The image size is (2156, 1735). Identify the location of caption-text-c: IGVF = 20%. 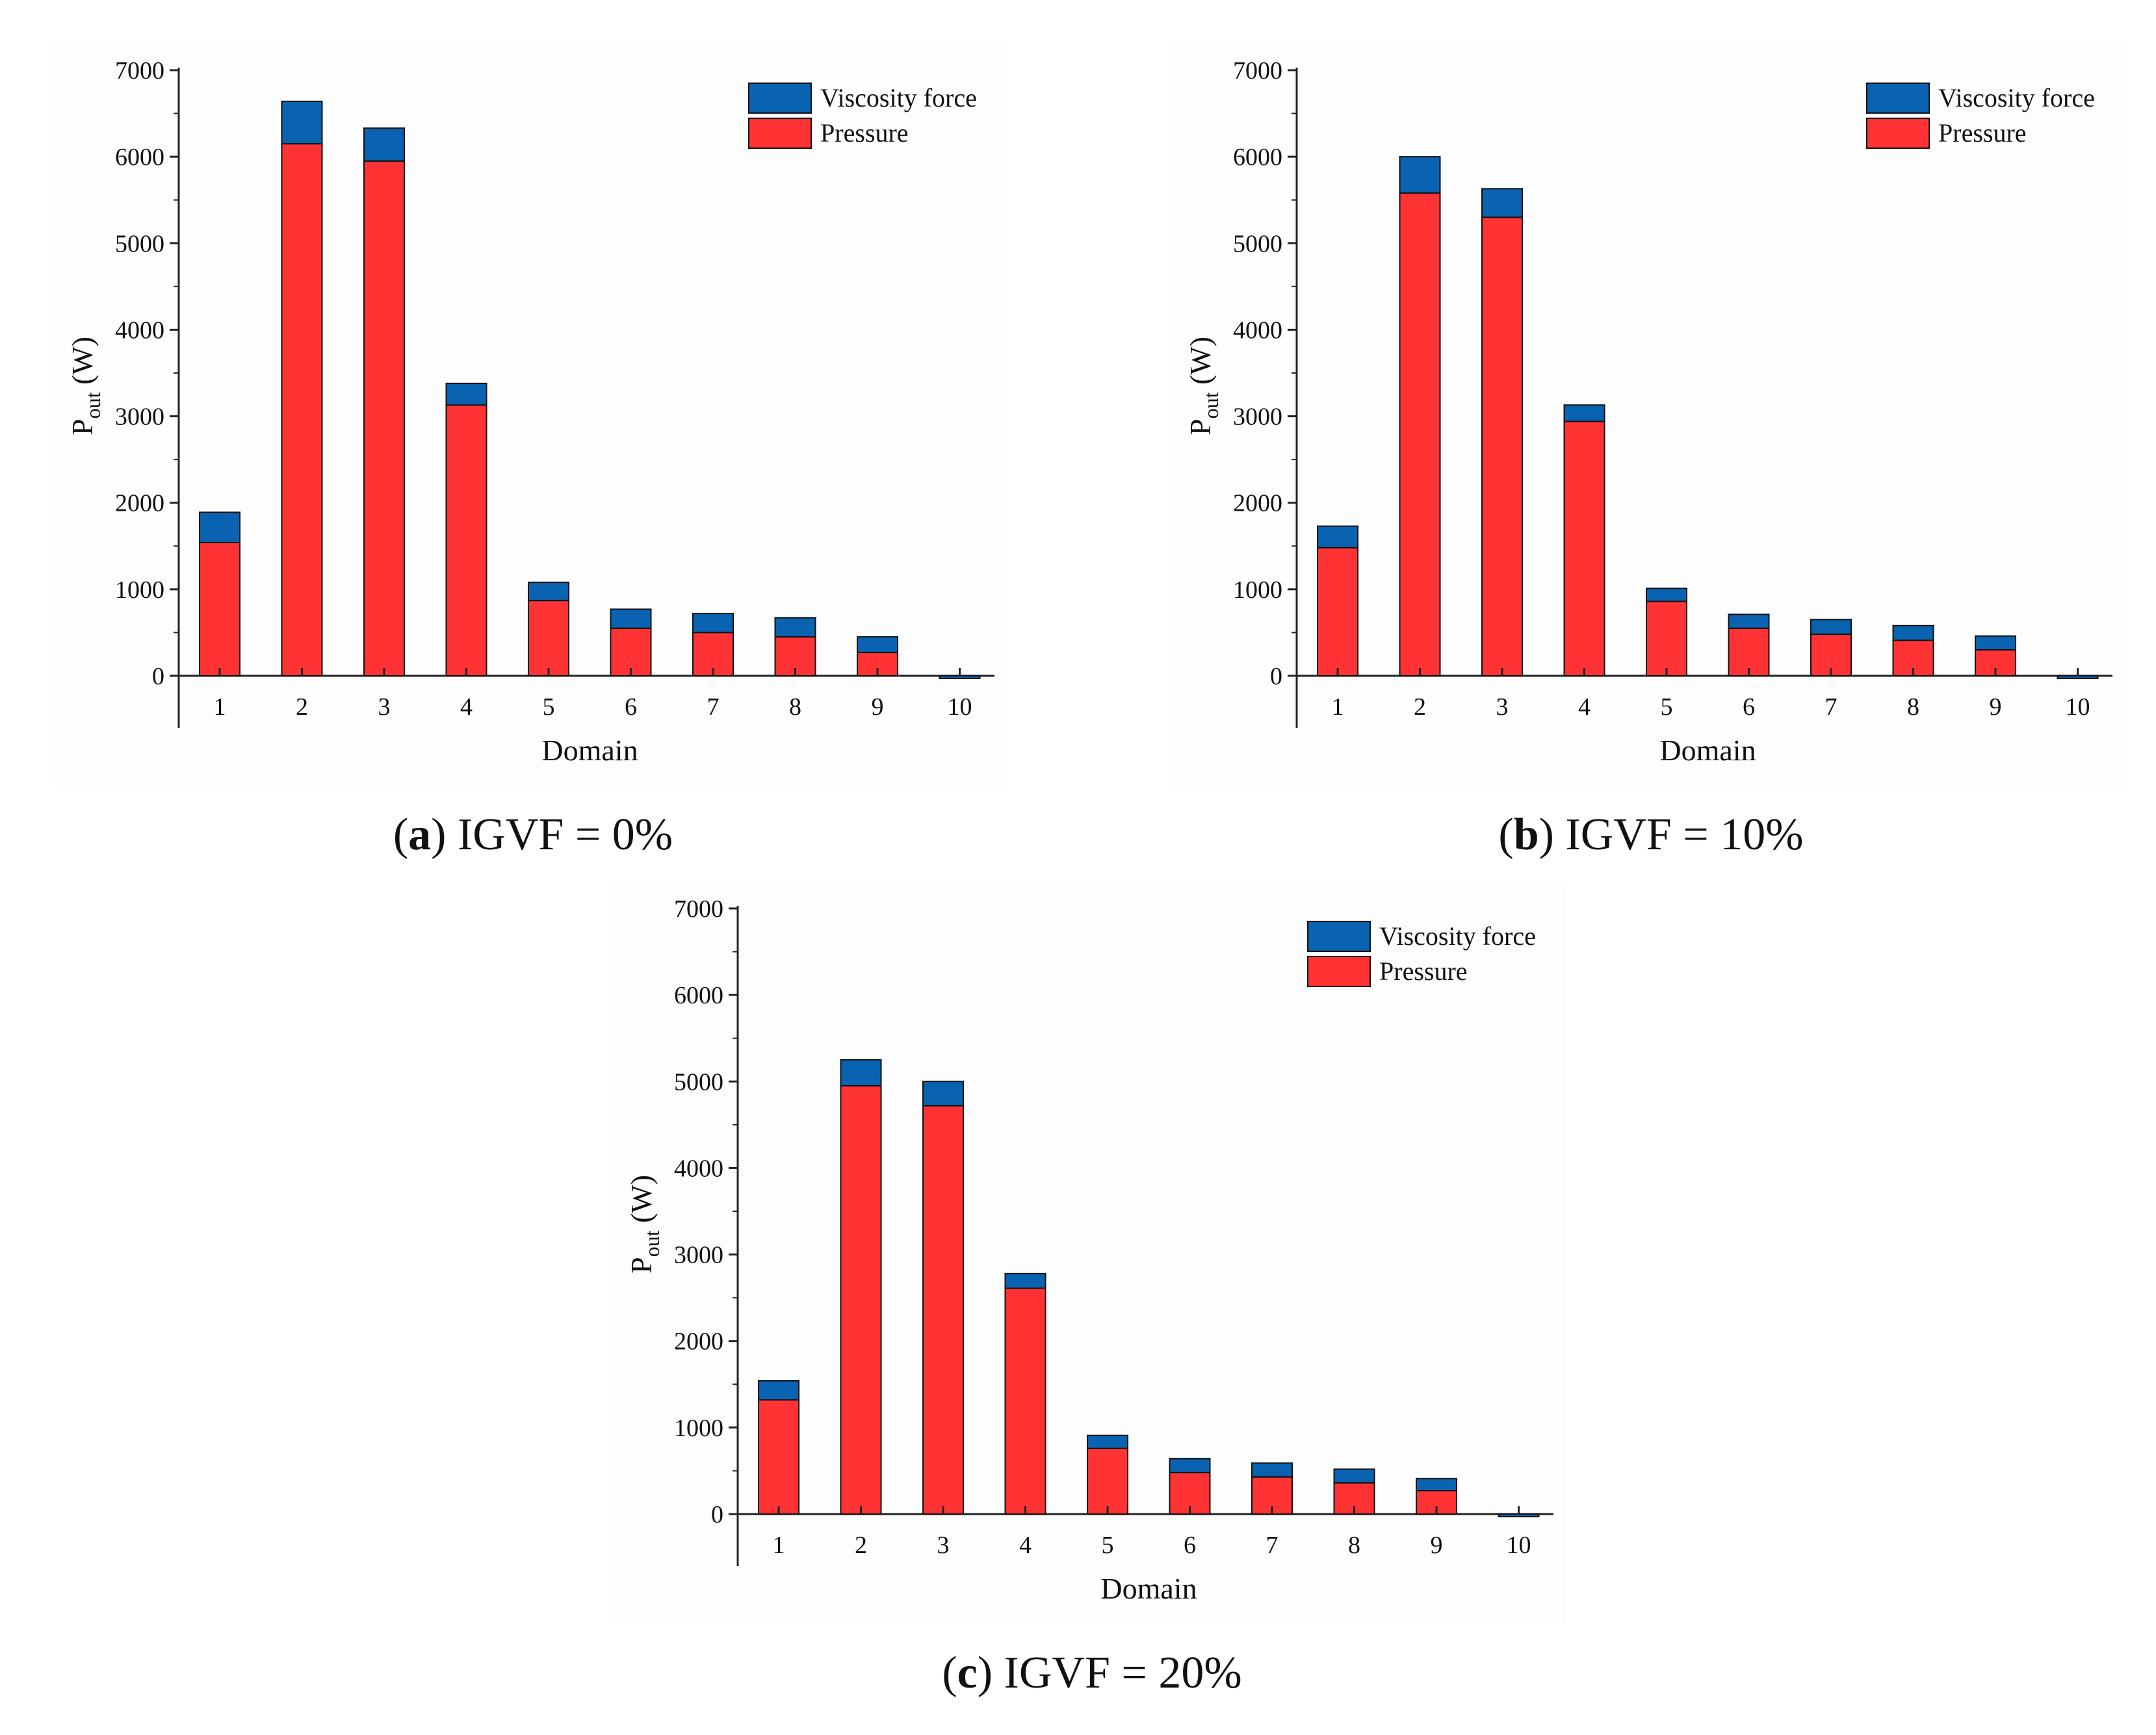
(1123, 1673).